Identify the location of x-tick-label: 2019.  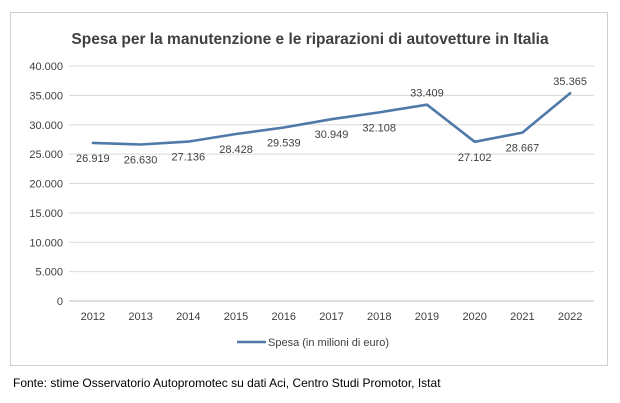
(427, 317).